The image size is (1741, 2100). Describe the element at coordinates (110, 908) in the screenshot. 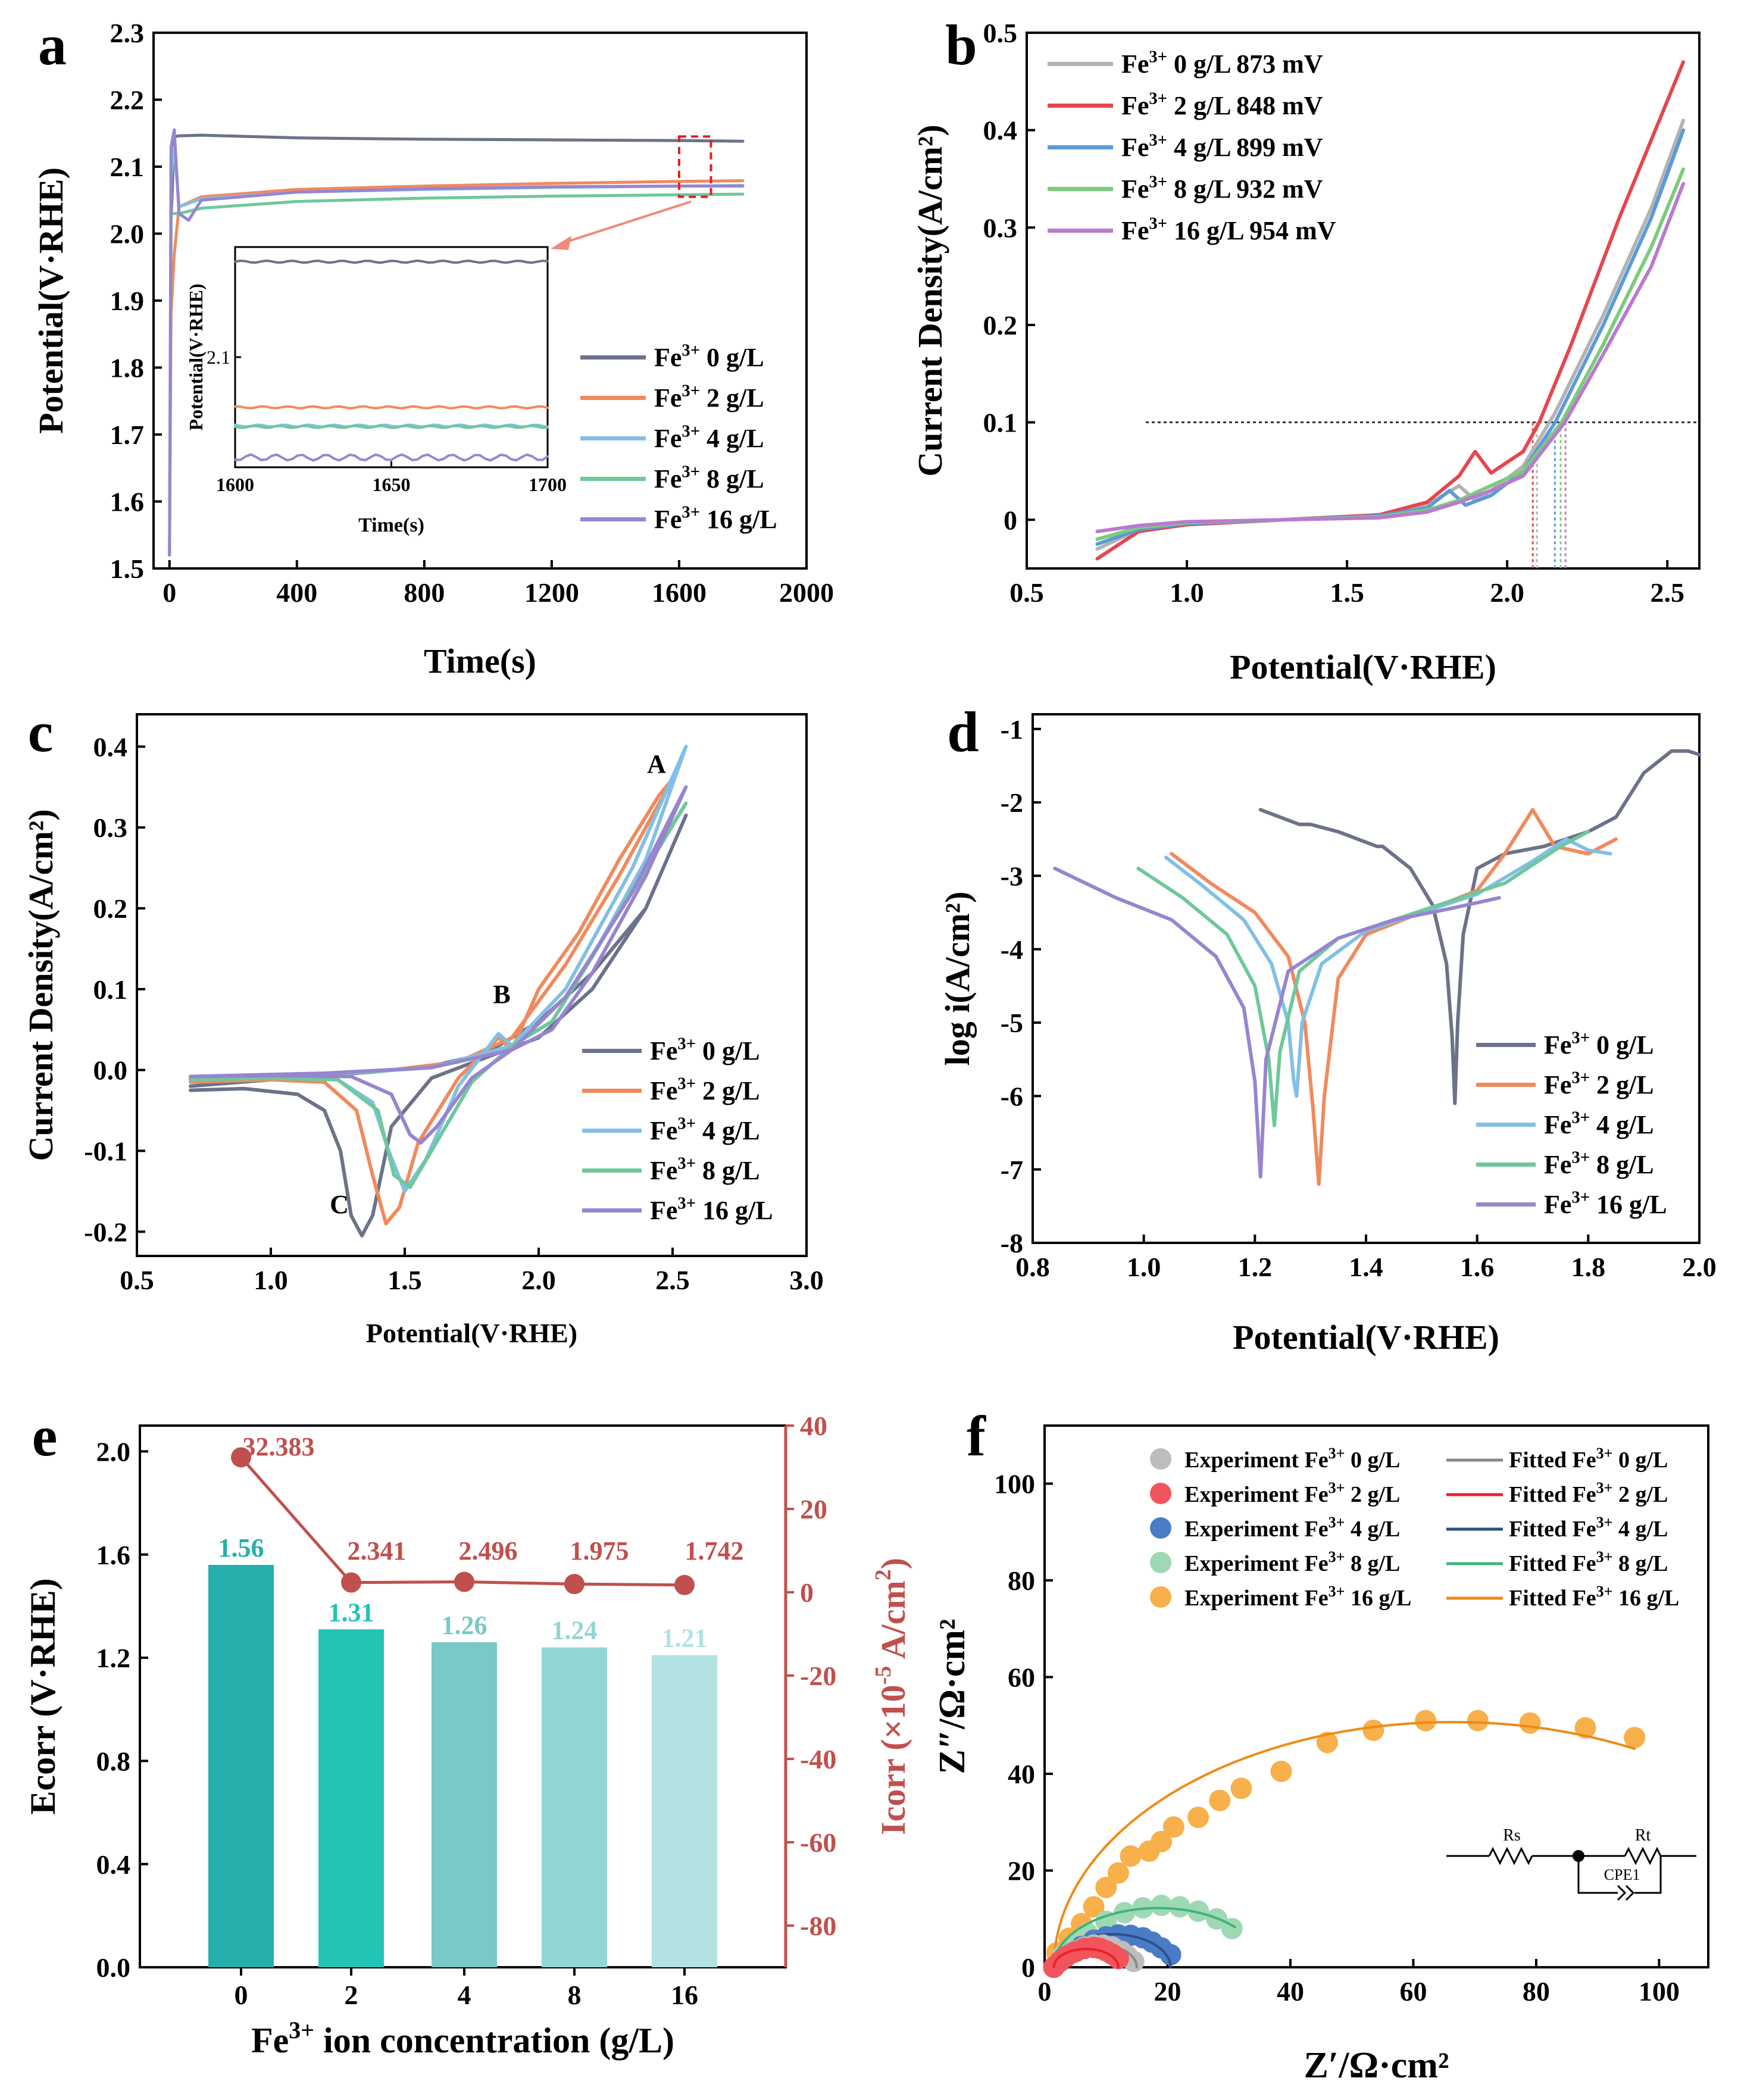

I see `panel-c-ytick-label-4: 0.2` at that location.